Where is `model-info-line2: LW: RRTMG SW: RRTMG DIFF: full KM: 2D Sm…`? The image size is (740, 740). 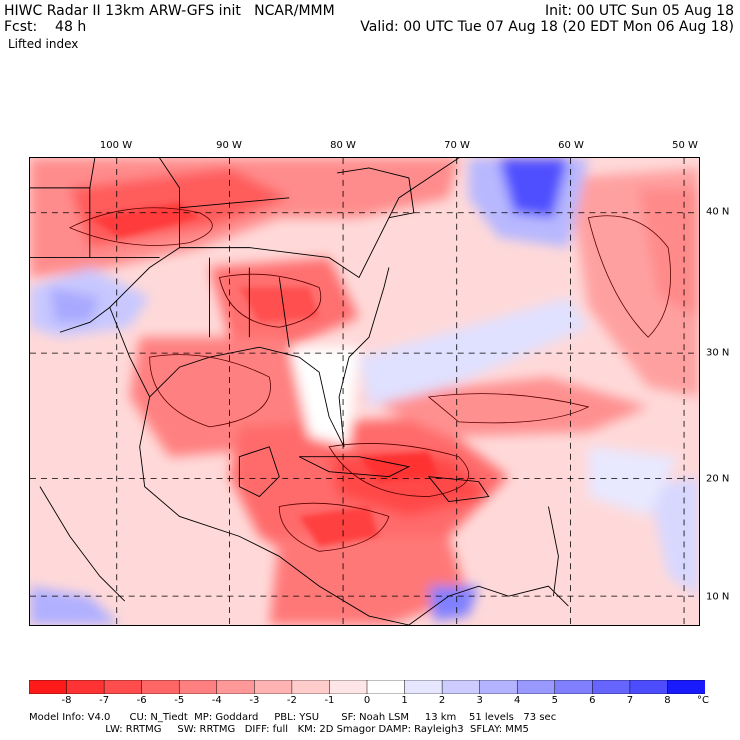 model-info-line2: LW: RRTMG SW: RRTMG DIFF: full KM: 2D Sm… is located at coordinates (279, 729).